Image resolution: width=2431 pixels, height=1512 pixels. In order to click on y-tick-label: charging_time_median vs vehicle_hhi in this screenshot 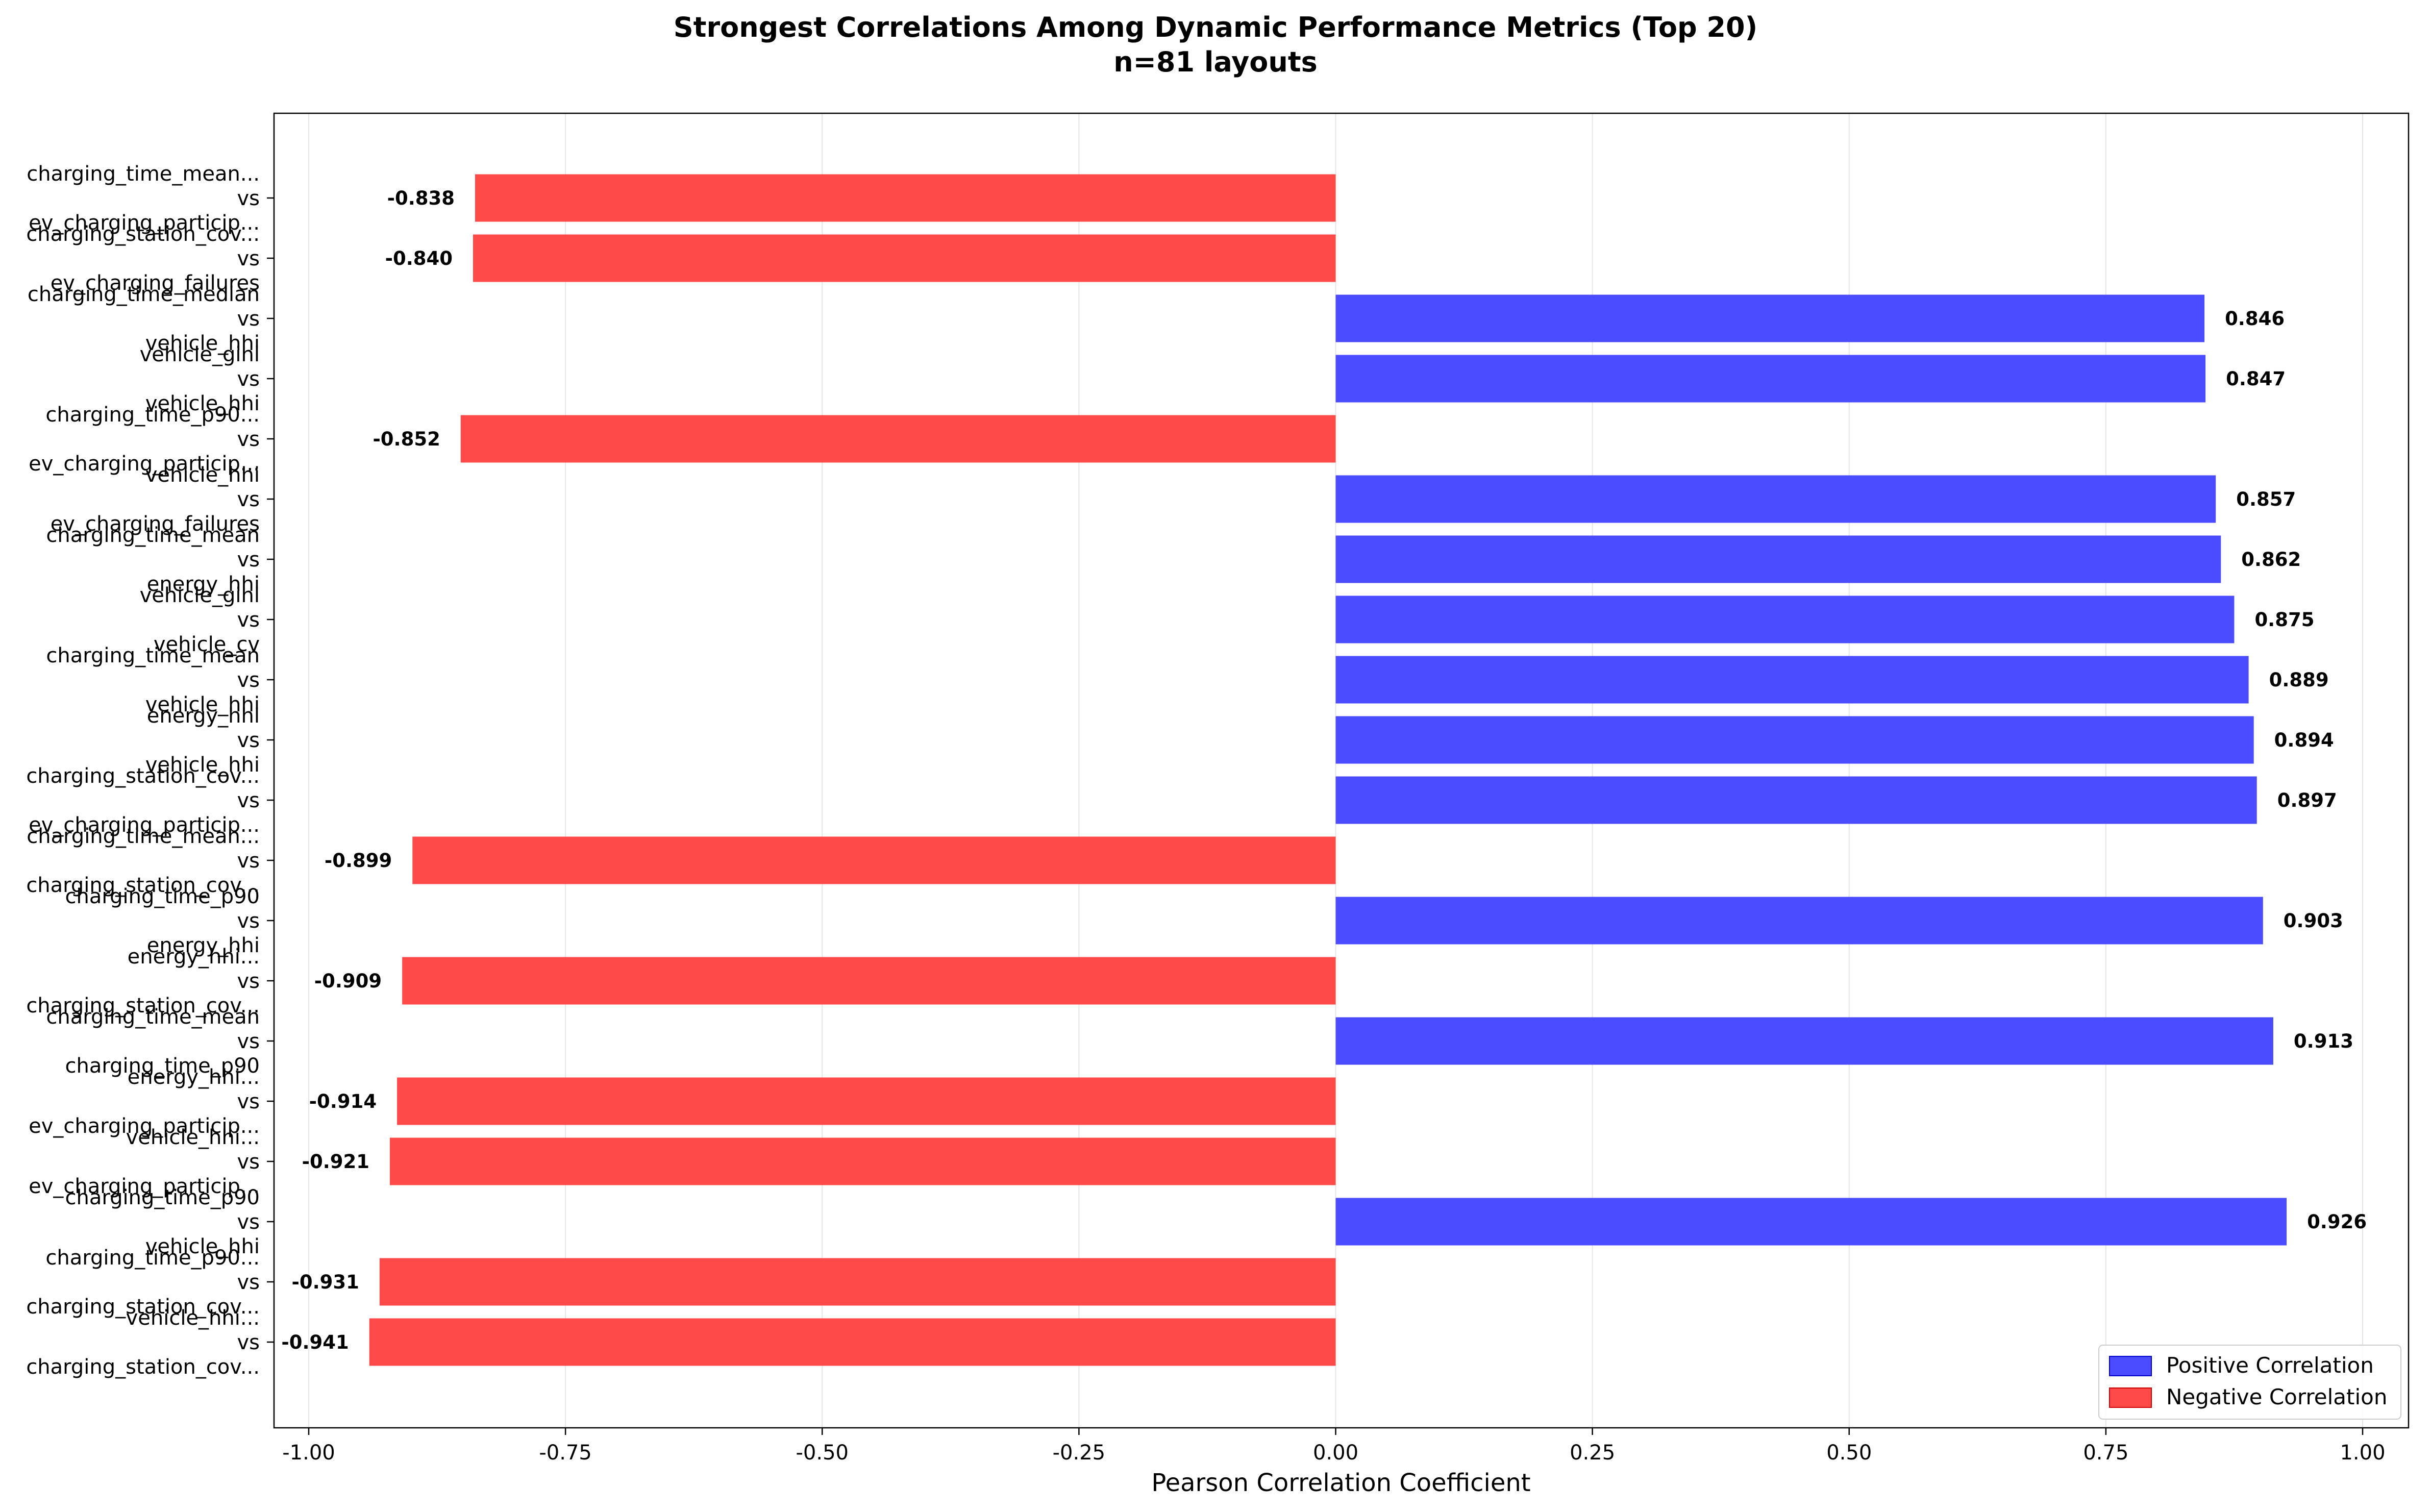, I will do `click(144, 319)`.